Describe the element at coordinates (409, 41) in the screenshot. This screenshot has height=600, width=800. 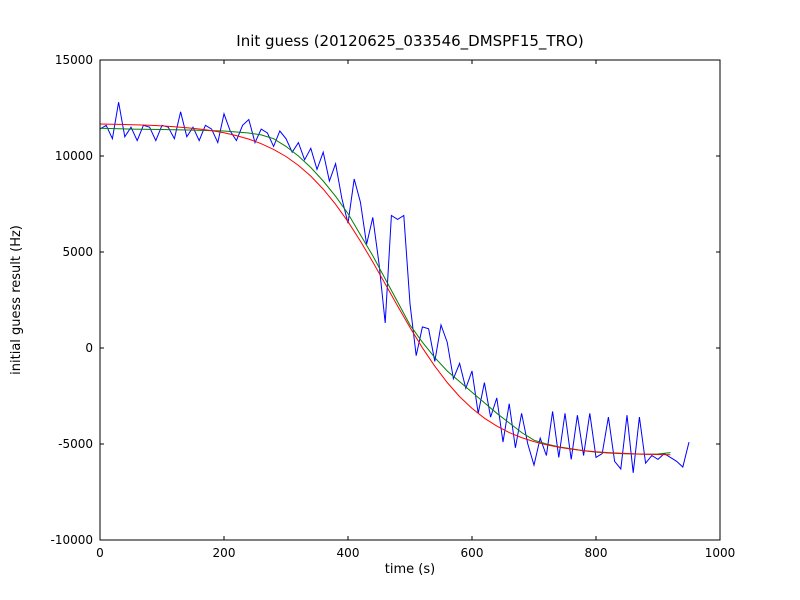
I see `chart-title: Init guess (20120625_033546_DMSPF15_TRO)` at that location.